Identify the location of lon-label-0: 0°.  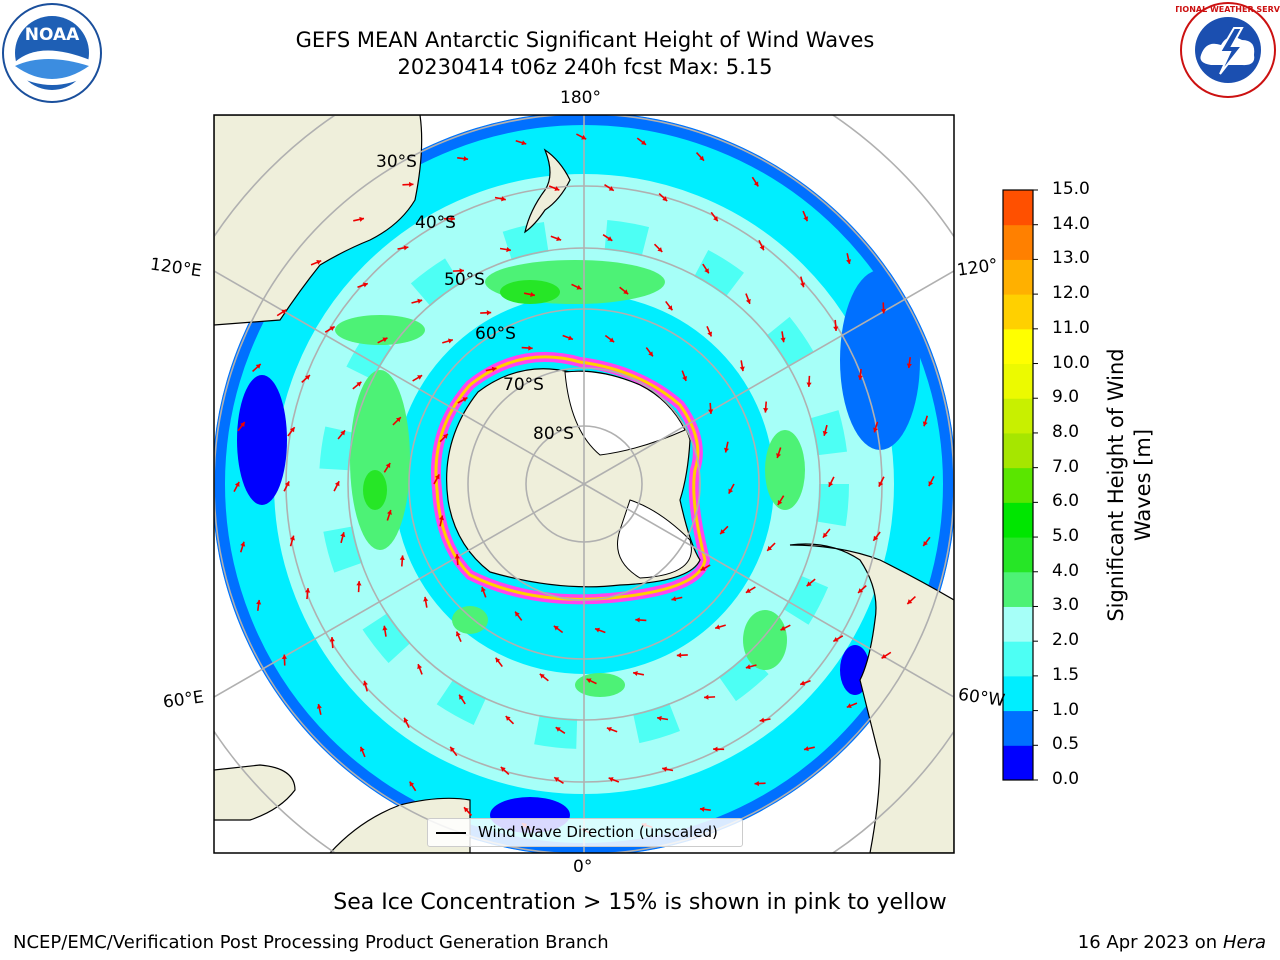
(583, 867).